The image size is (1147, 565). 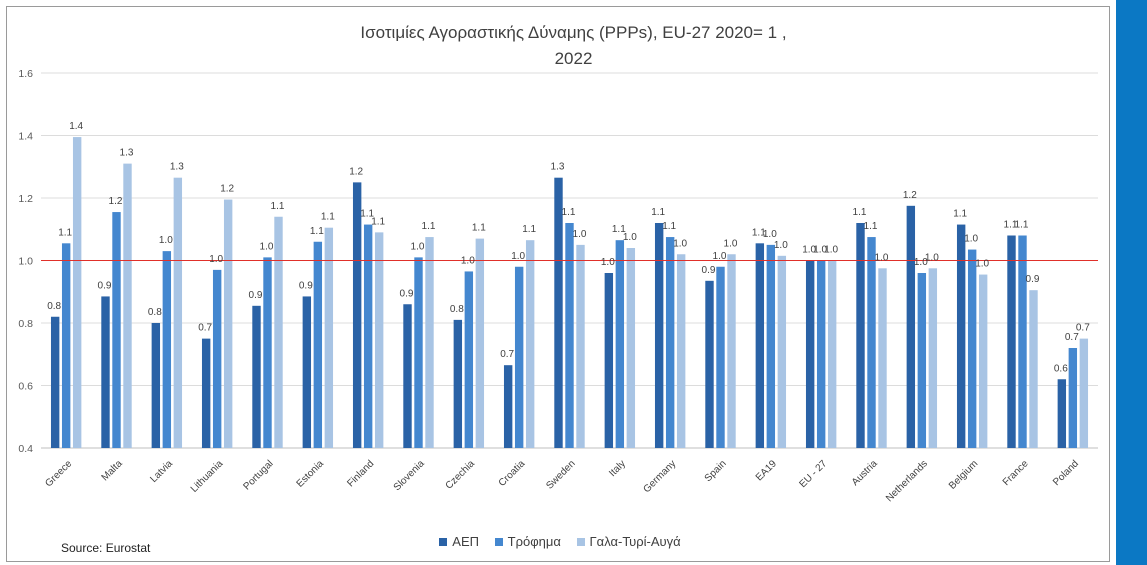 I want to click on data-label: 1.4, so click(x=76, y=126).